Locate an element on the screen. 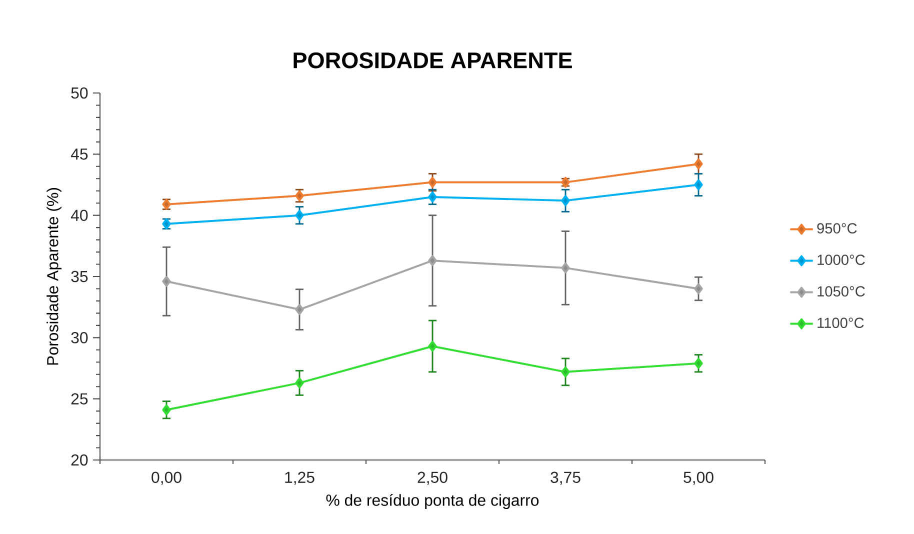 The width and height of the screenshot is (914, 534). y-tick-label: 30 is located at coordinates (79, 338).